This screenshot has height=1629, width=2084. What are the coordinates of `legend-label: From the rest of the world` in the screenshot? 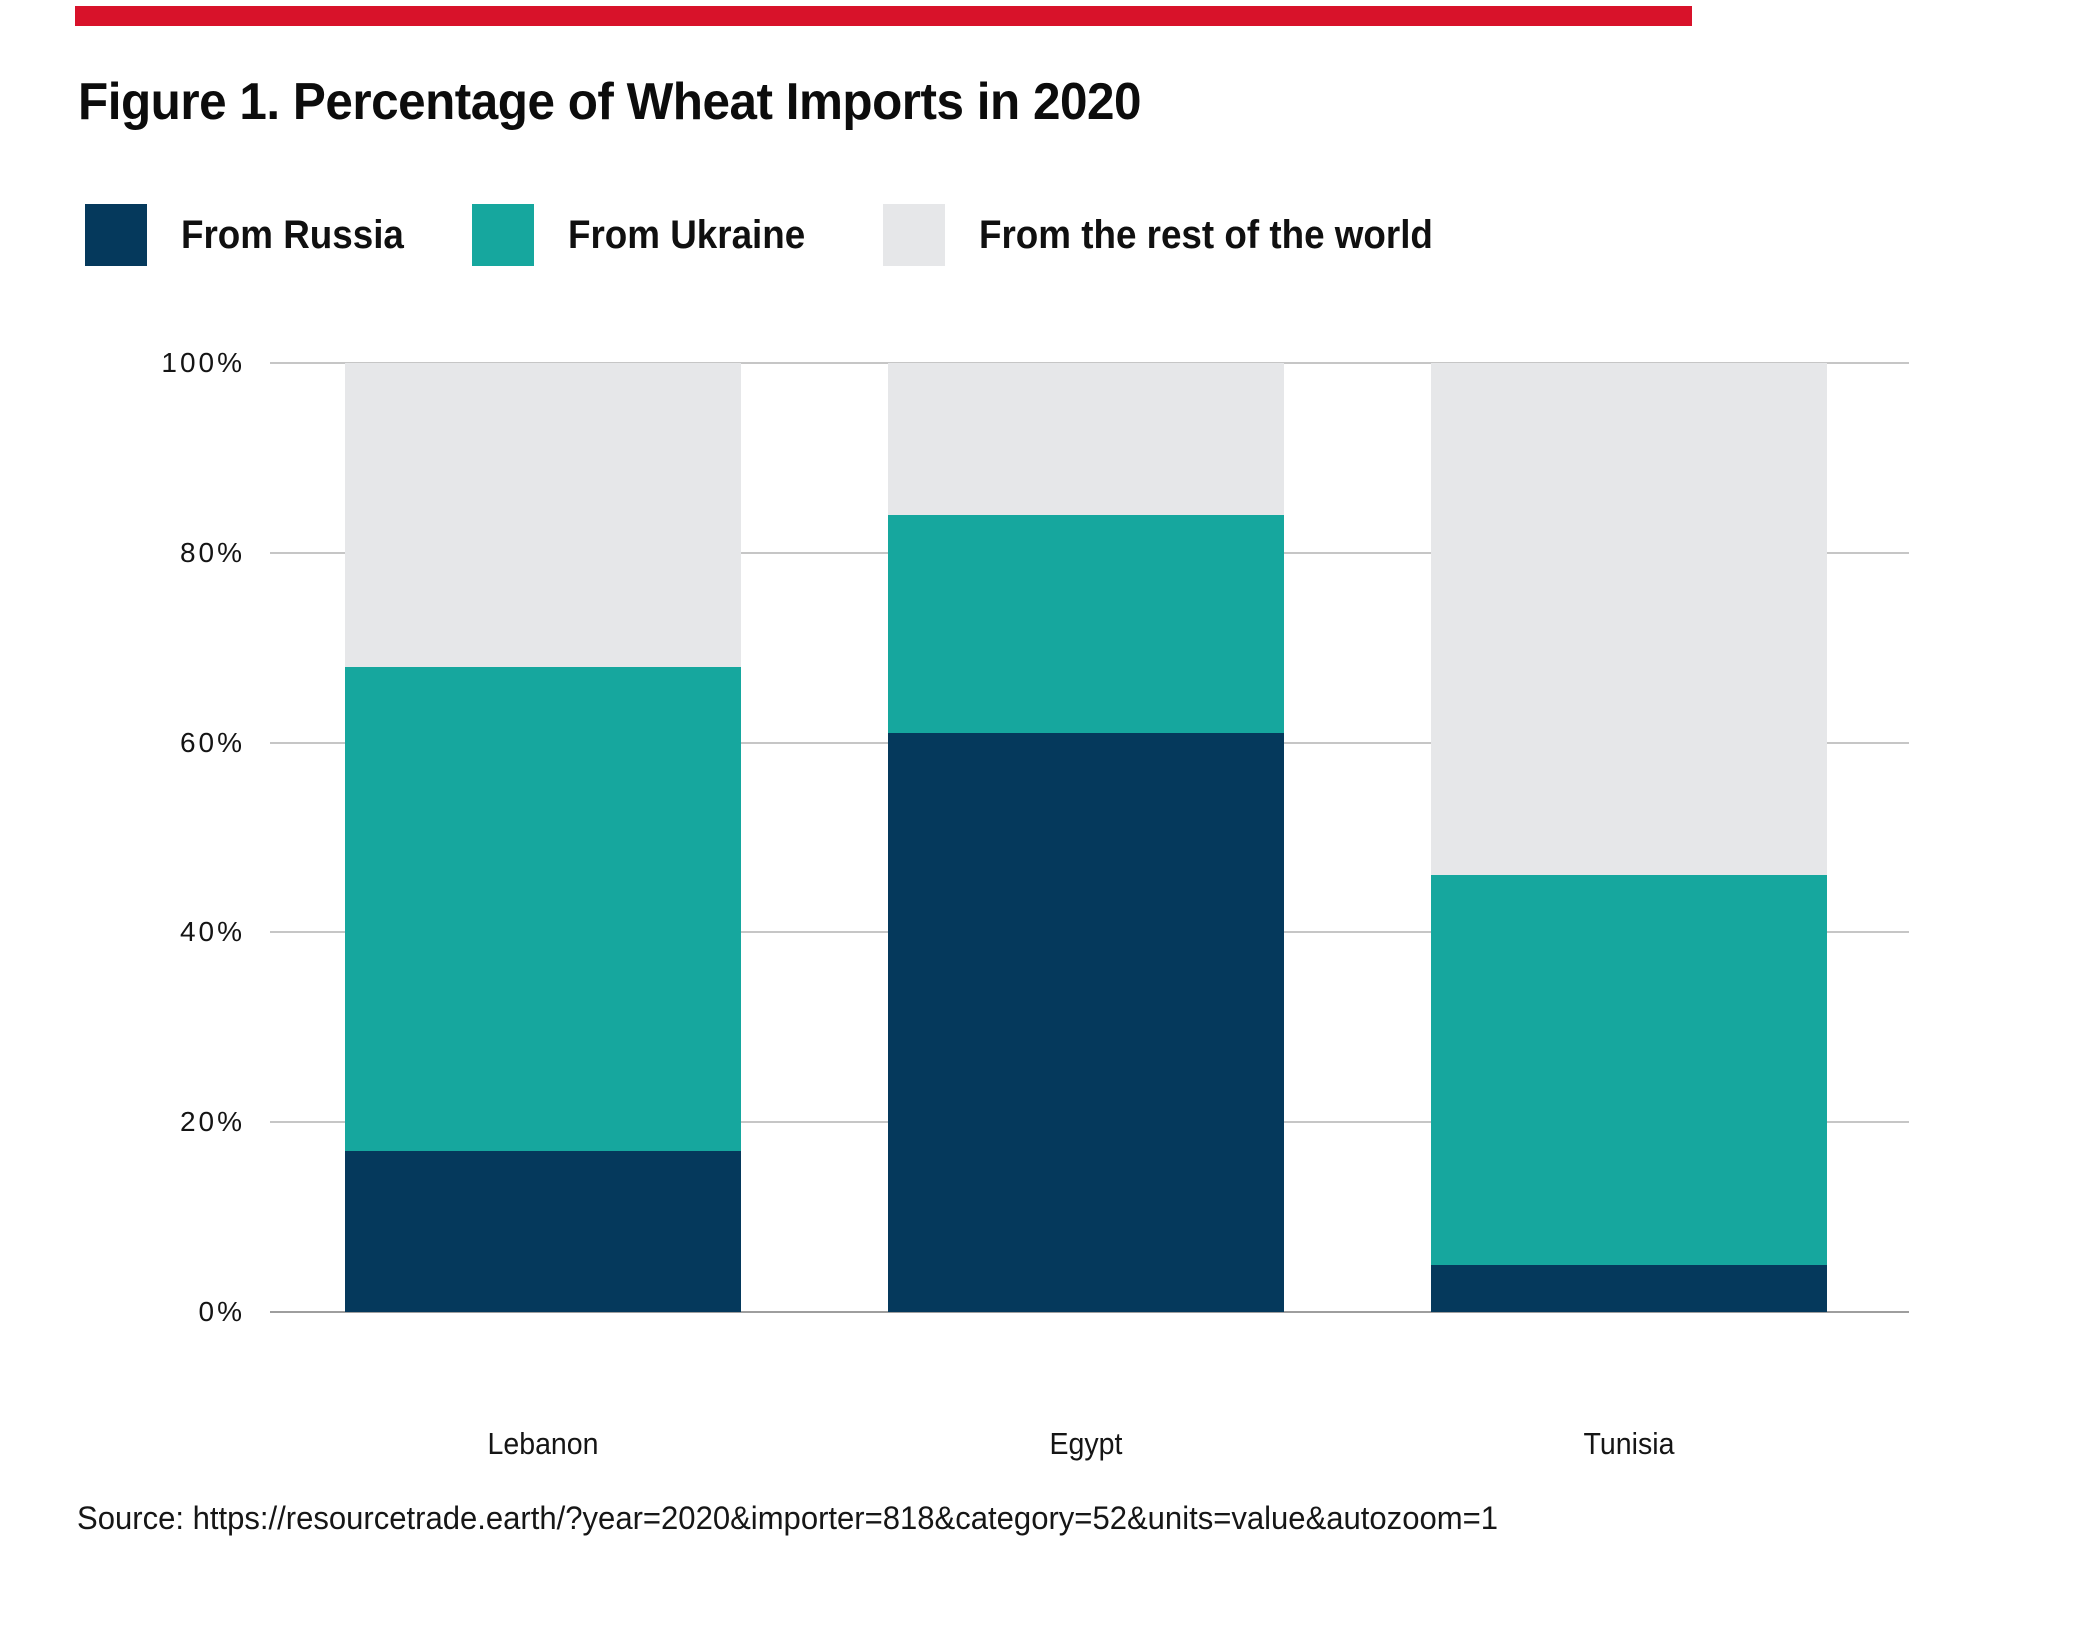 It's located at (1206, 234).